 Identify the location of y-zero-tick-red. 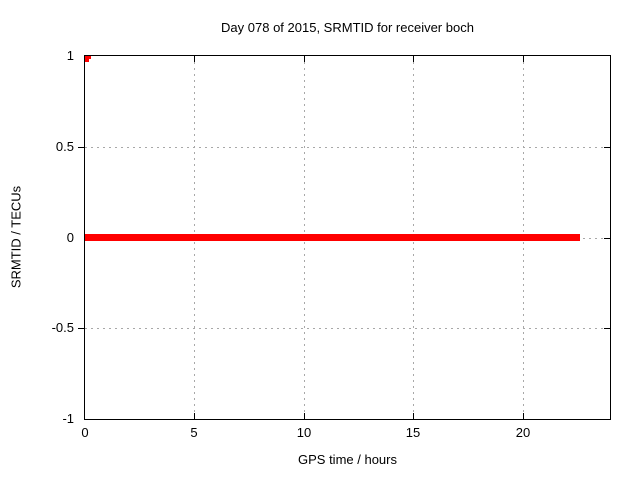
(88, 57).